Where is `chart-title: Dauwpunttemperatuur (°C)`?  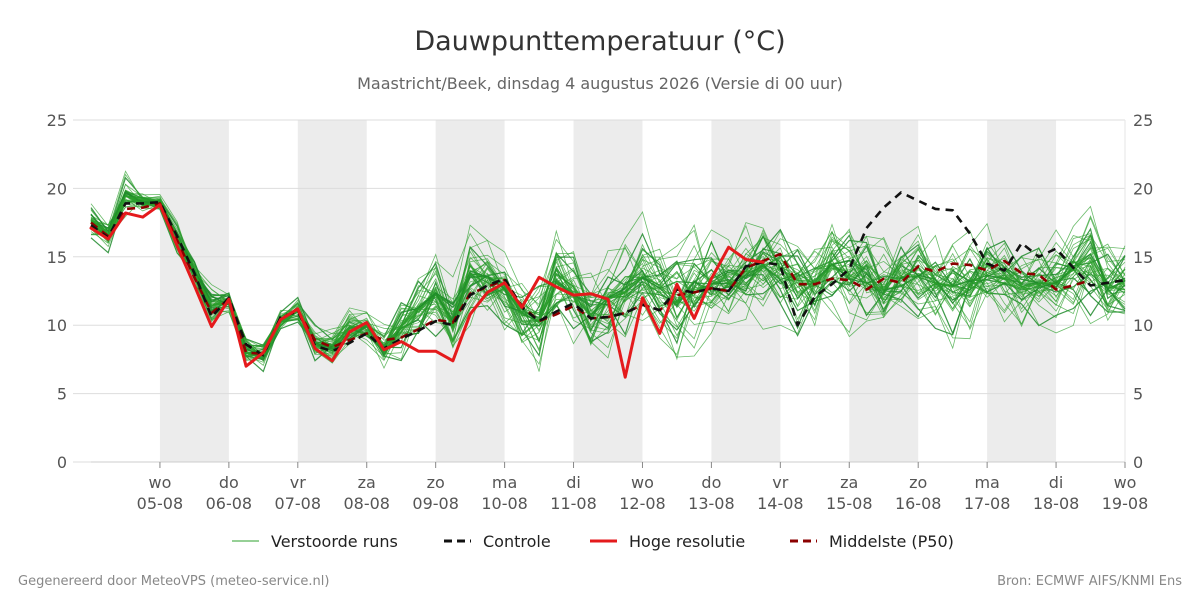 chart-title: Dauwpunttemperatuur (°C) is located at coordinates (599, 41).